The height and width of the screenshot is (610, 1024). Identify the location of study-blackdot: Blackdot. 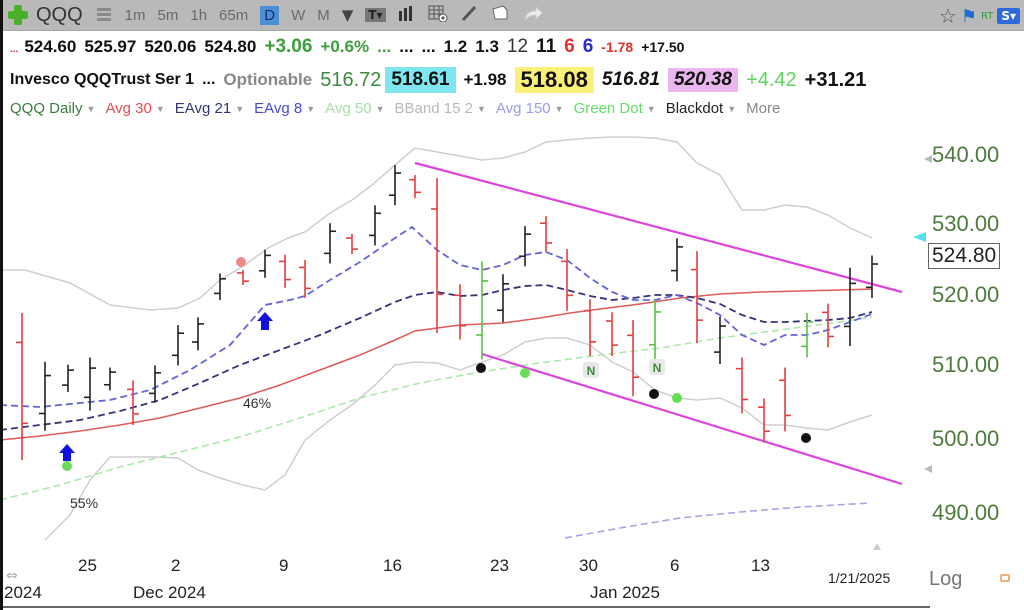
(694, 108).